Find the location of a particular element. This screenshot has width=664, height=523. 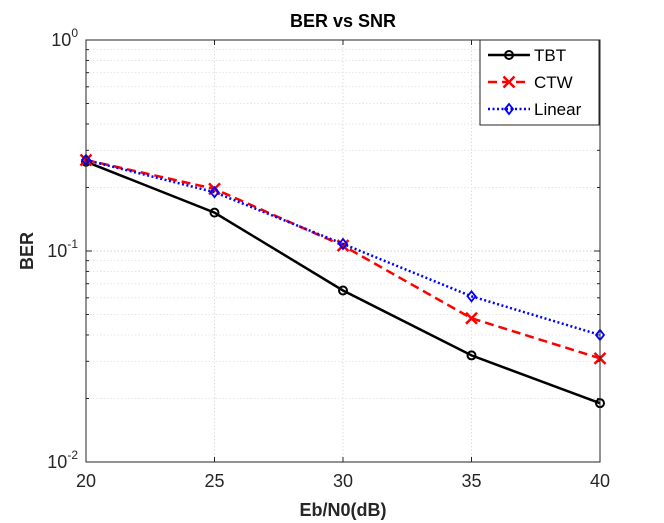

x-tick-label: 20 is located at coordinates (86, 481).